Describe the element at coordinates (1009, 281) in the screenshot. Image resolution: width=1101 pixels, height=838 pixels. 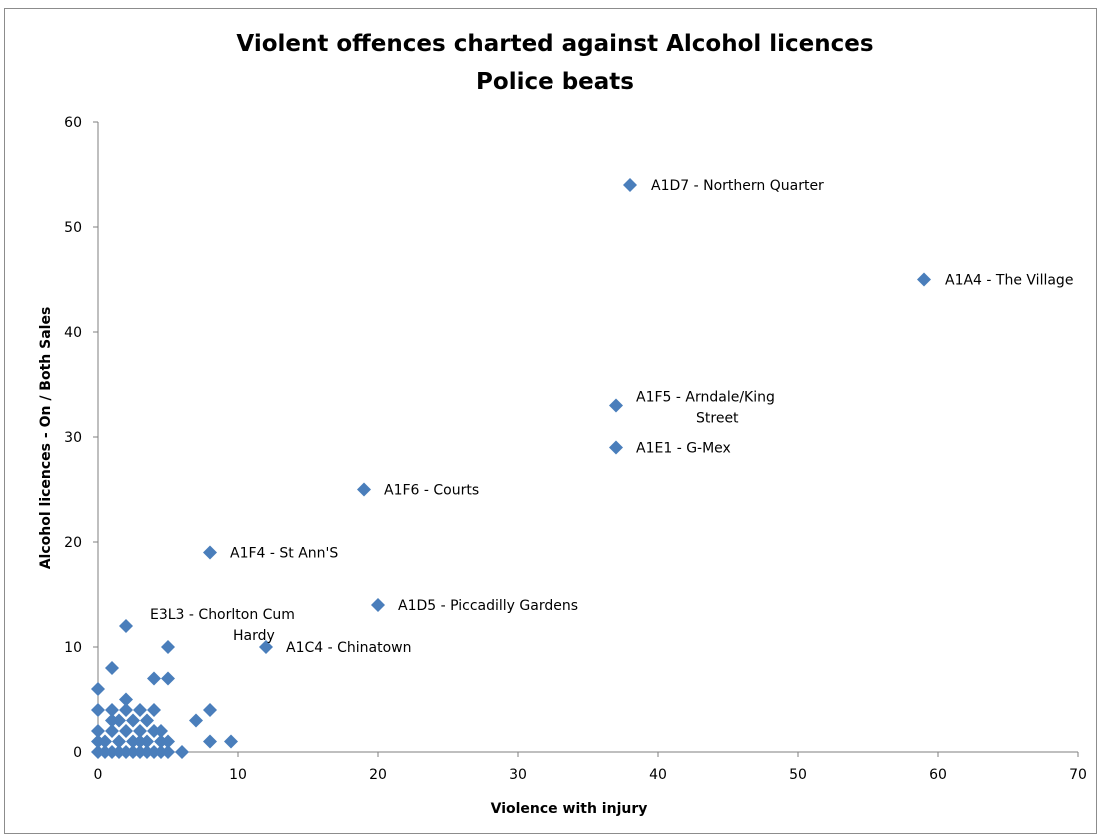
I see `data-point-label: A1A4 - The Village` at that location.